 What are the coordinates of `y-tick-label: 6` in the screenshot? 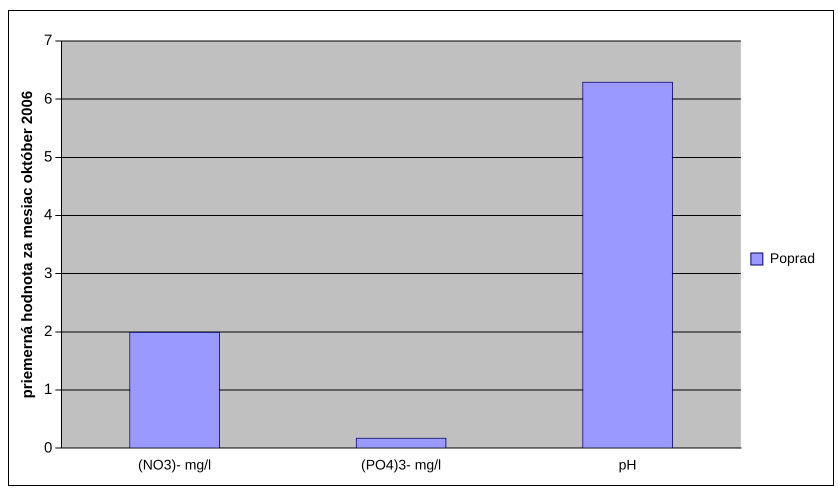 It's located at (48, 99).